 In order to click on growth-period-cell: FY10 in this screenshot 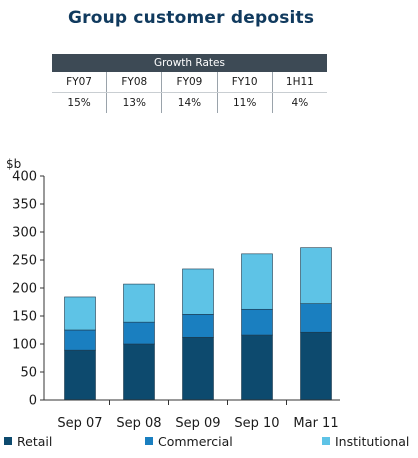, I will do `click(245, 82)`.